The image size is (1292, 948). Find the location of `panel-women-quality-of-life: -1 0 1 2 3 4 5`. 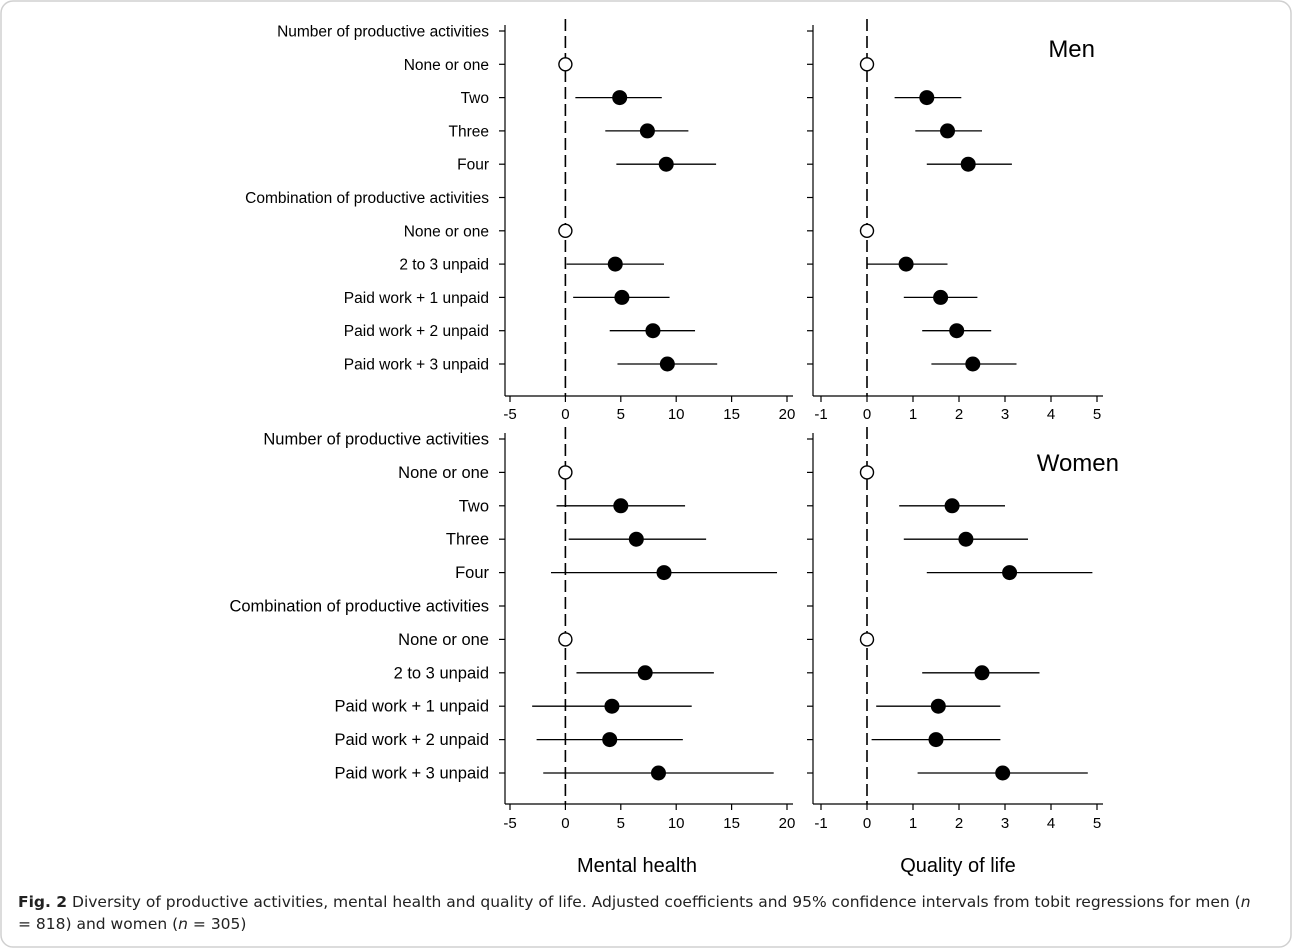

panel-women-quality-of-life: -1 0 1 2 3 4 5 is located at coordinates (955, 629).